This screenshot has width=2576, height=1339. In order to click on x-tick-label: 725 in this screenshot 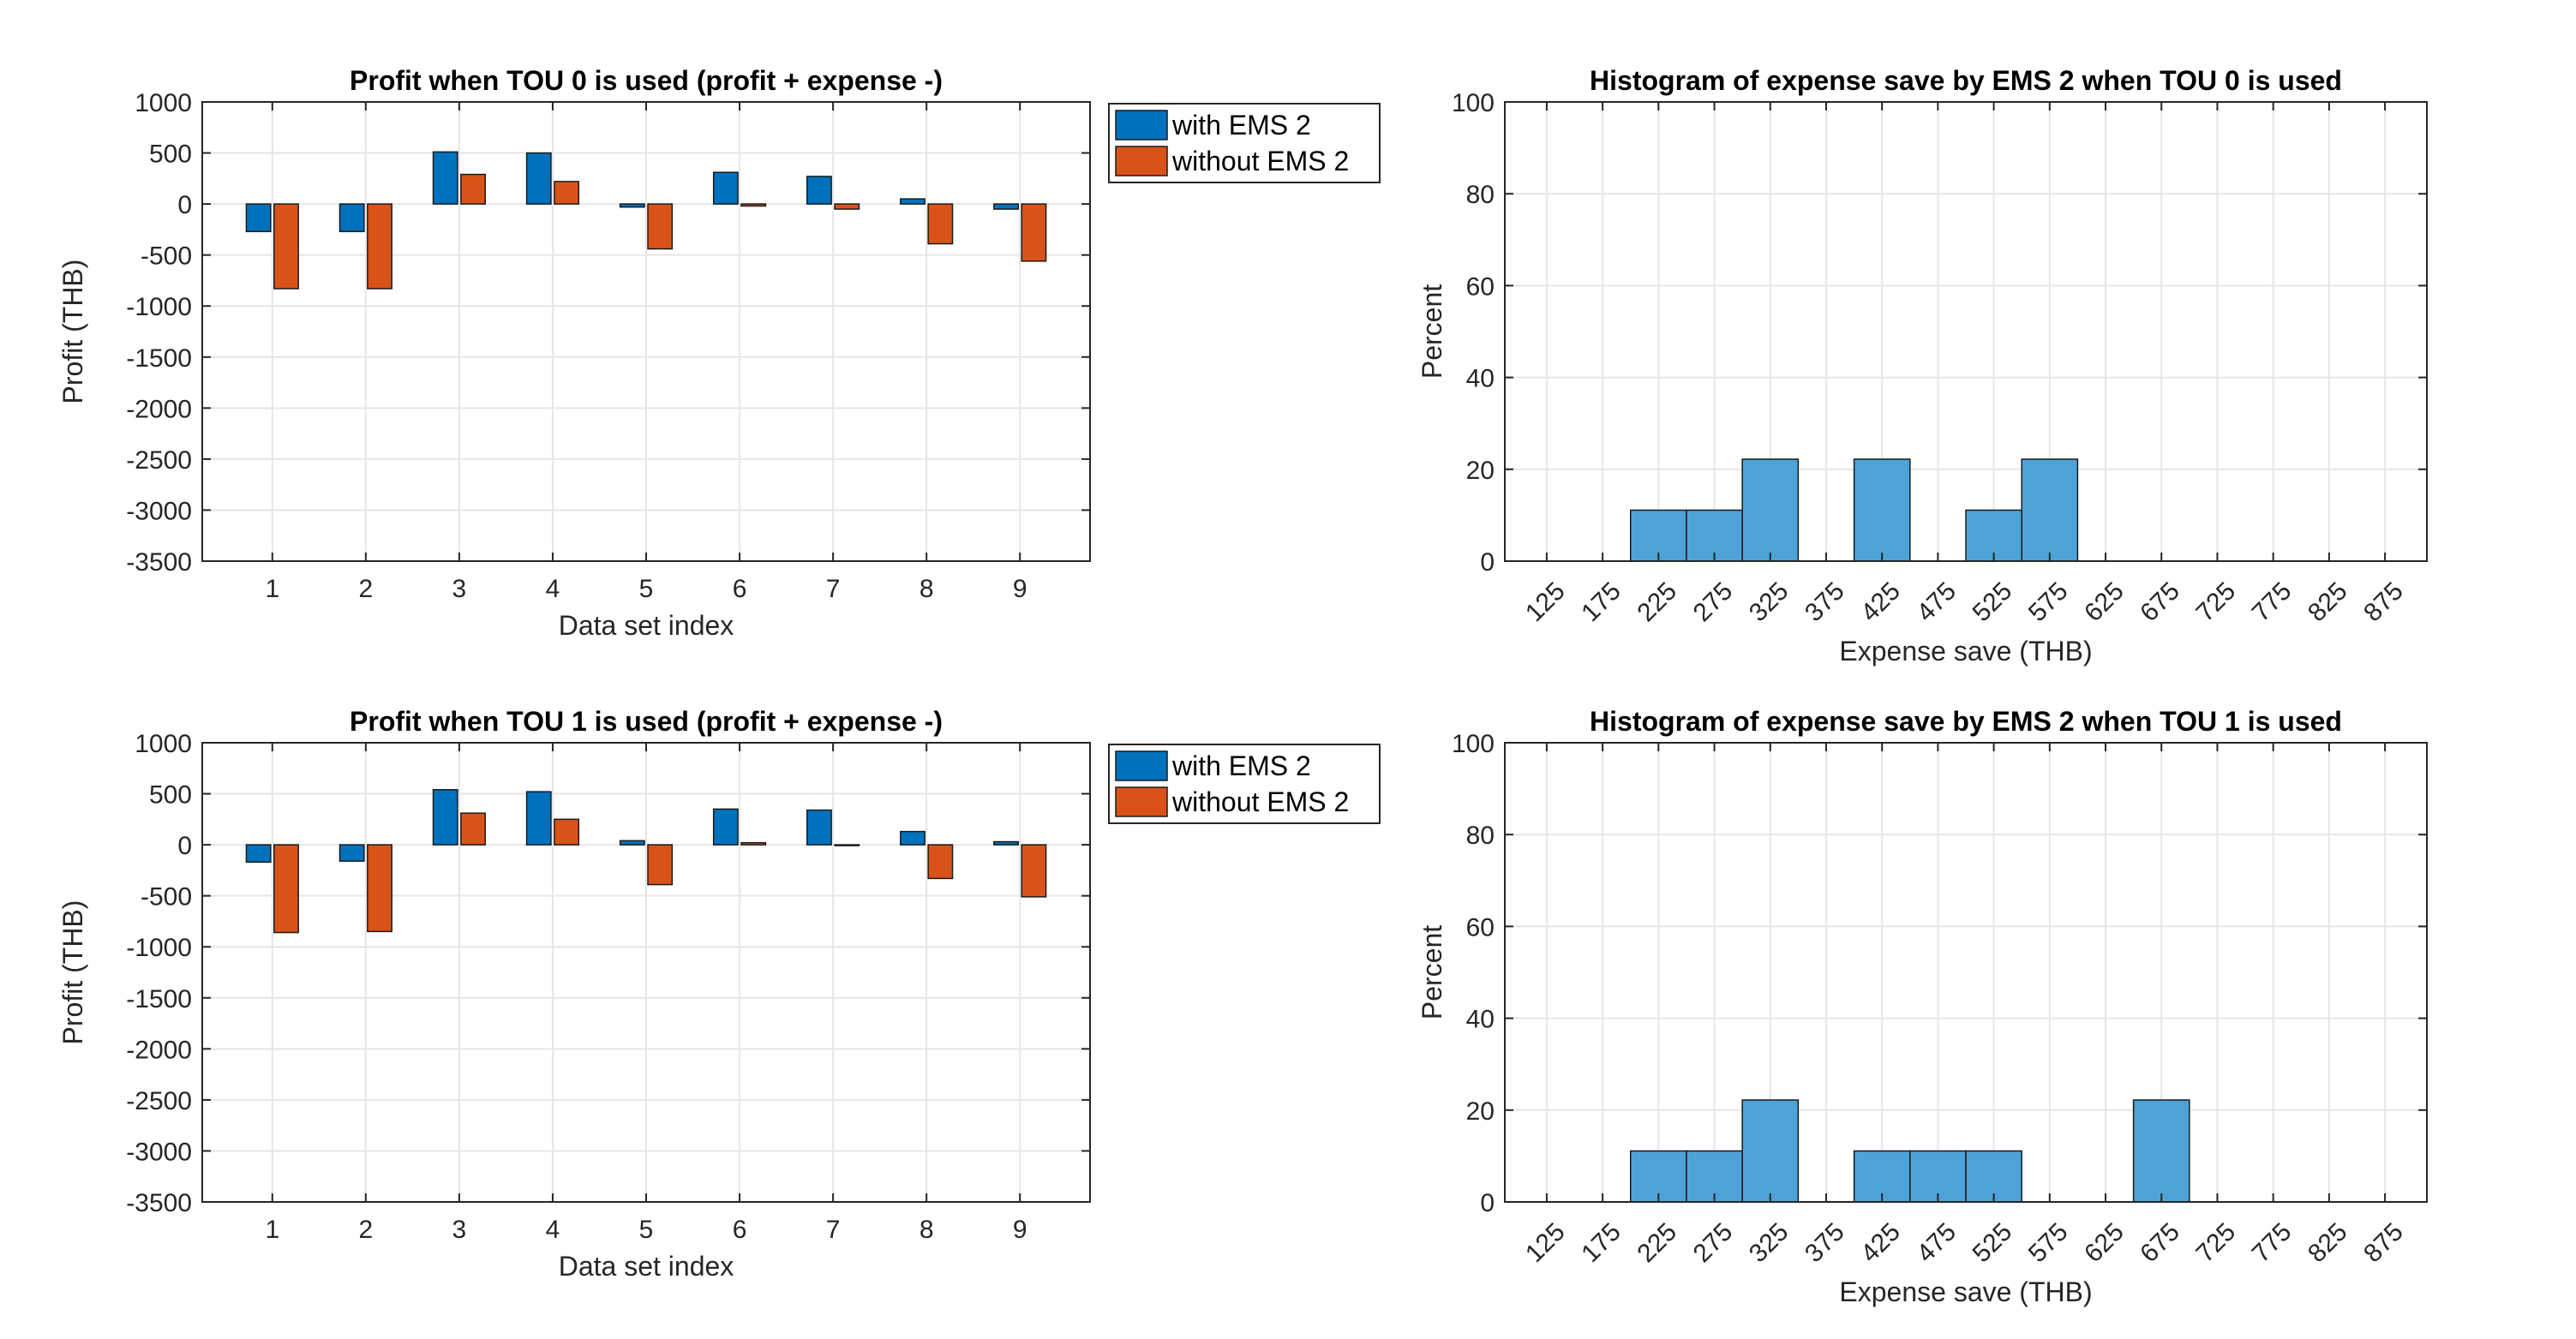, I will do `click(2216, 602)`.